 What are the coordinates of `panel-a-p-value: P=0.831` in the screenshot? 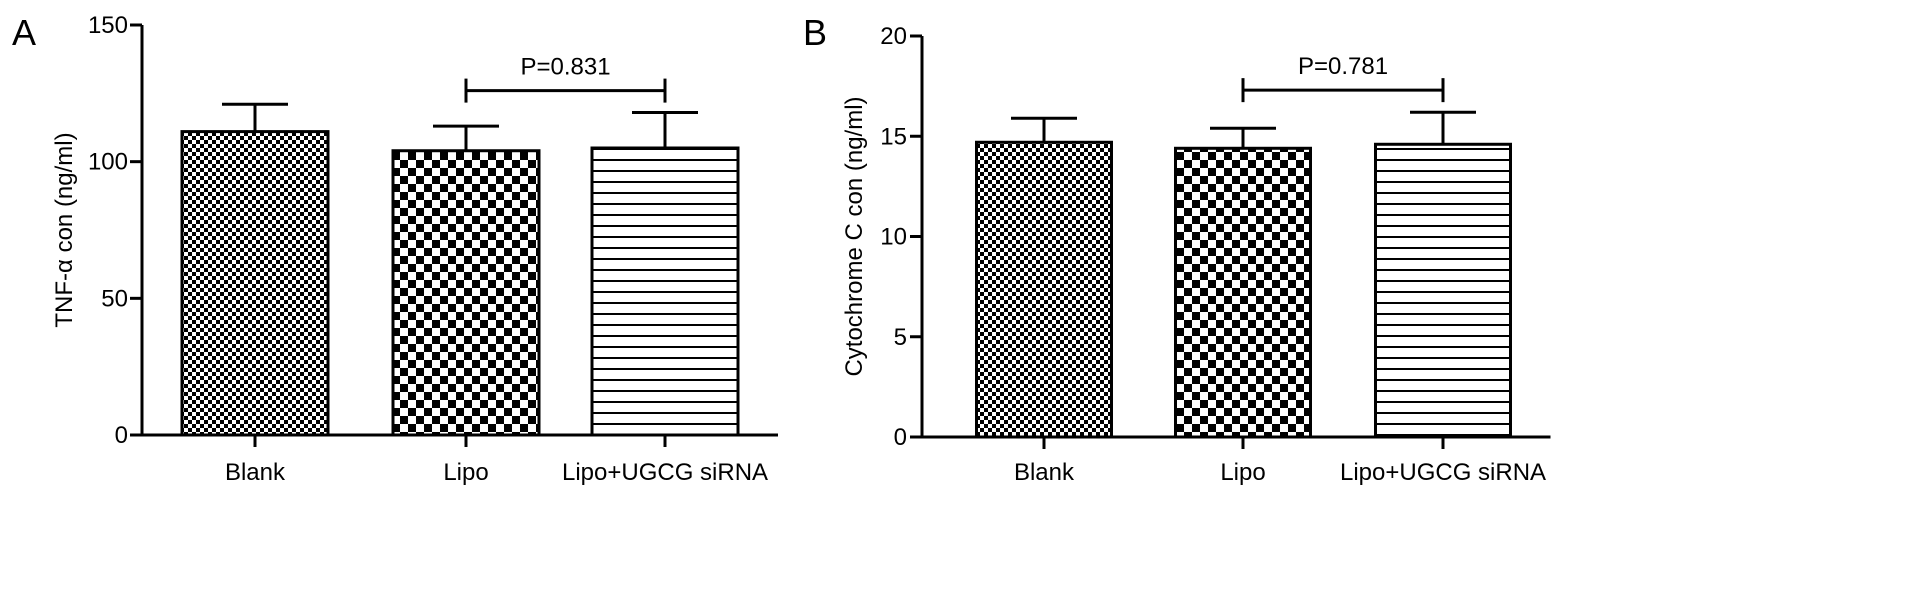 It's located at (565, 67).